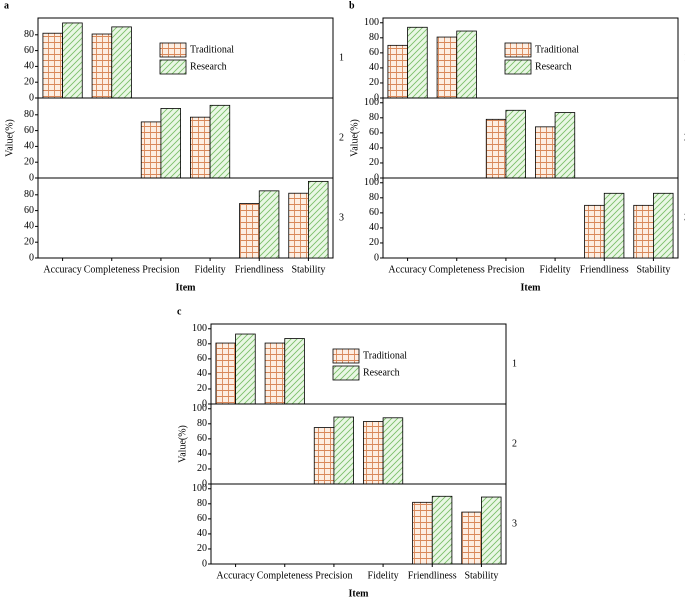 The width and height of the screenshot is (685, 597). Describe the element at coordinates (341, 217) in the screenshot. I see `panel-label: 3` at that location.